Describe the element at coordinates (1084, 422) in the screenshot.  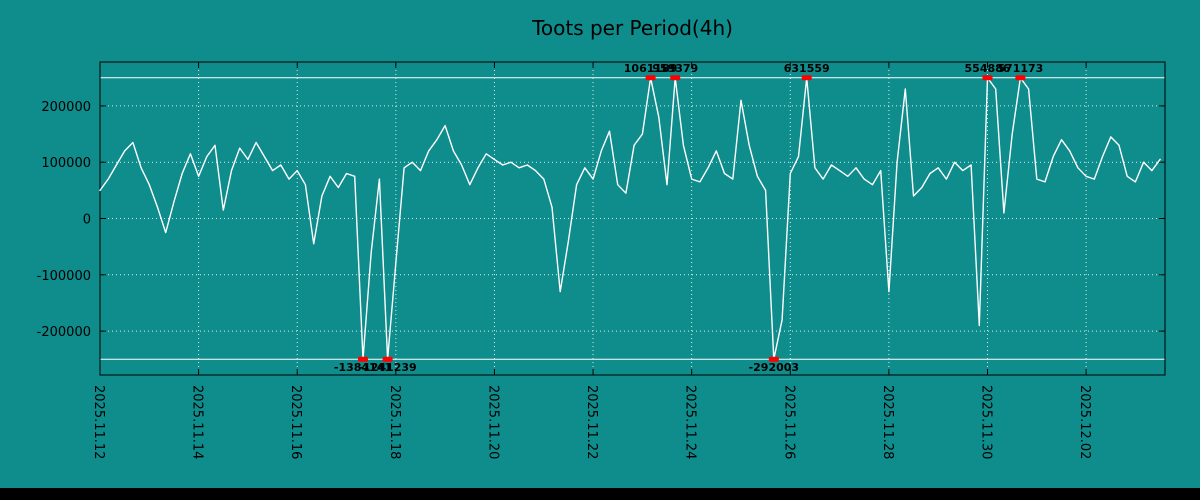
I see `x-tick-label: 2025.12.02` at that location.